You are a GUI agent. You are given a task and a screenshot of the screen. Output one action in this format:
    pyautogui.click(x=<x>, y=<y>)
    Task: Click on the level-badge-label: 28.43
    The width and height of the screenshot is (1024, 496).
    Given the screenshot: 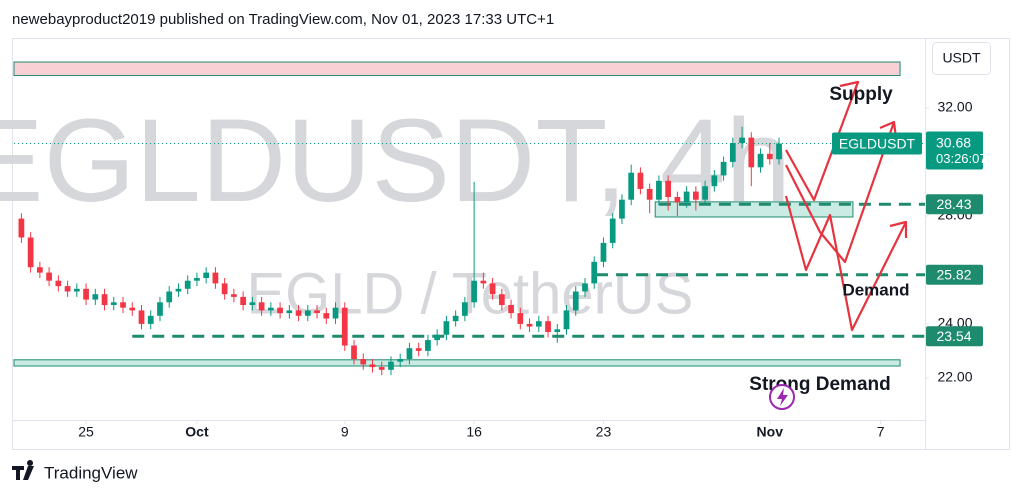 What is the action you would take?
    pyautogui.click(x=953, y=204)
    